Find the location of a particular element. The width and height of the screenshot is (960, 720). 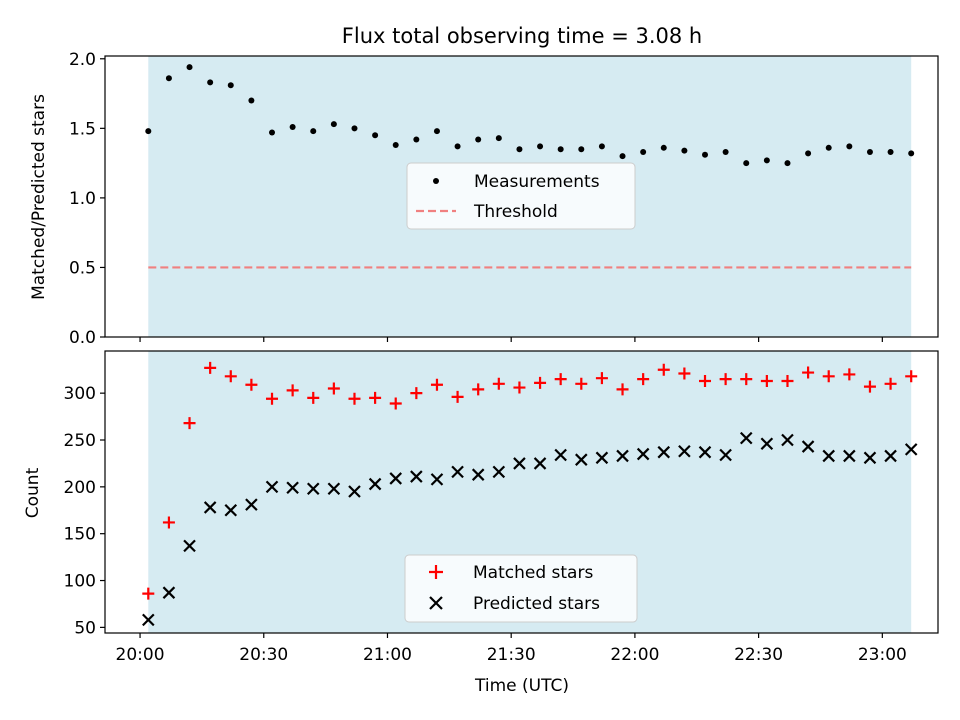

ratio-y-tick-label: 1.5 is located at coordinates (82, 129).